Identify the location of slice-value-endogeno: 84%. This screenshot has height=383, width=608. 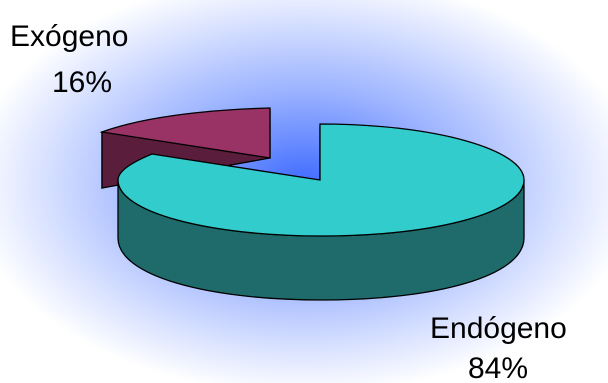
(498, 367).